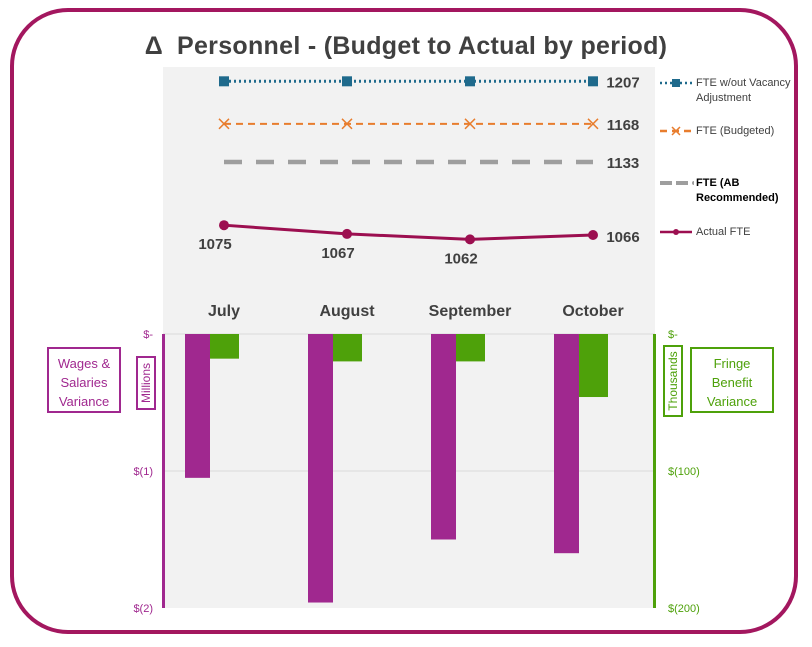  I want to click on end-label-fte-w-out-vacancy-adjustment: 1207, so click(622, 82).